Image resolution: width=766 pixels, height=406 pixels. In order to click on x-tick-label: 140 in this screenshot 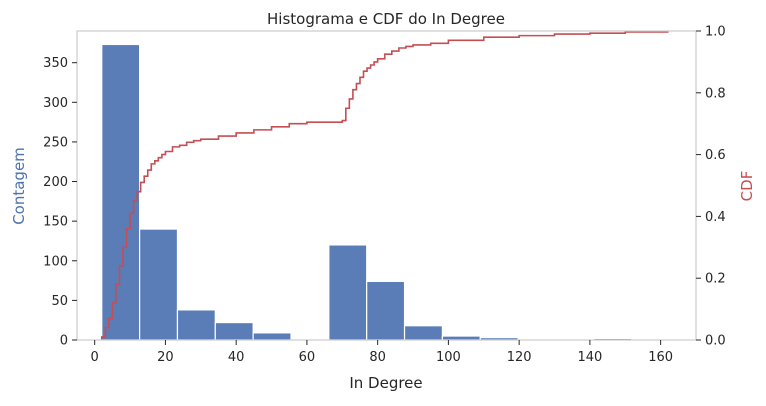, I will do `click(589, 357)`.